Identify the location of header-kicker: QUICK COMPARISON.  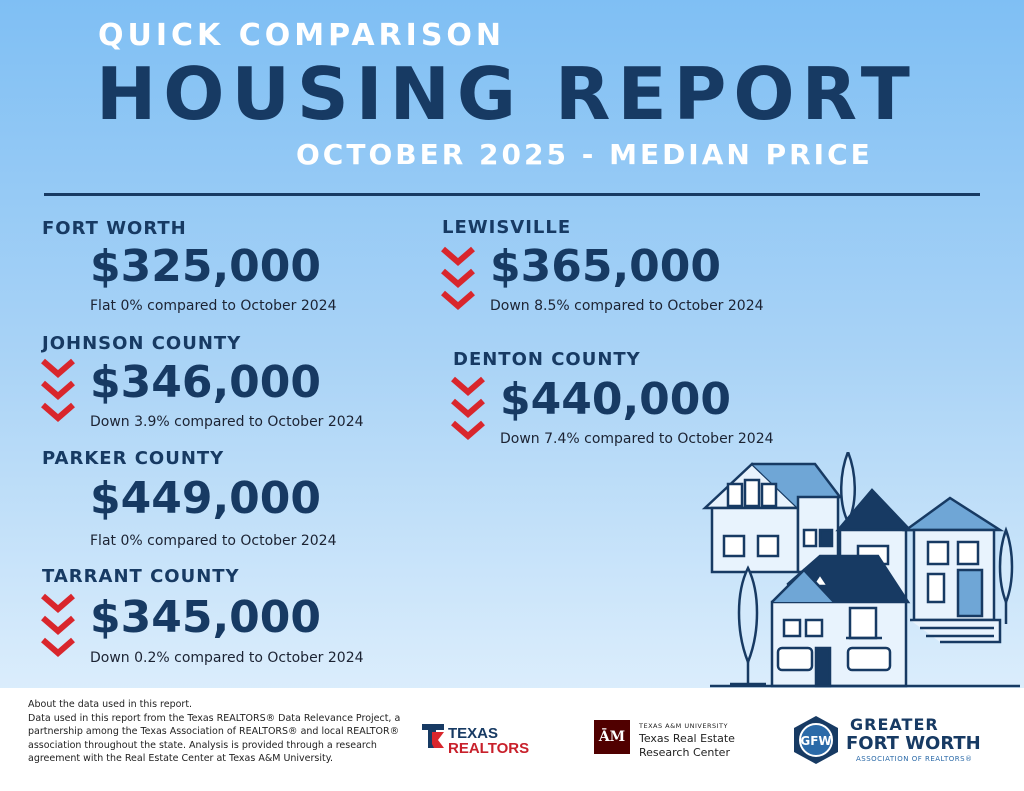
(302, 35).